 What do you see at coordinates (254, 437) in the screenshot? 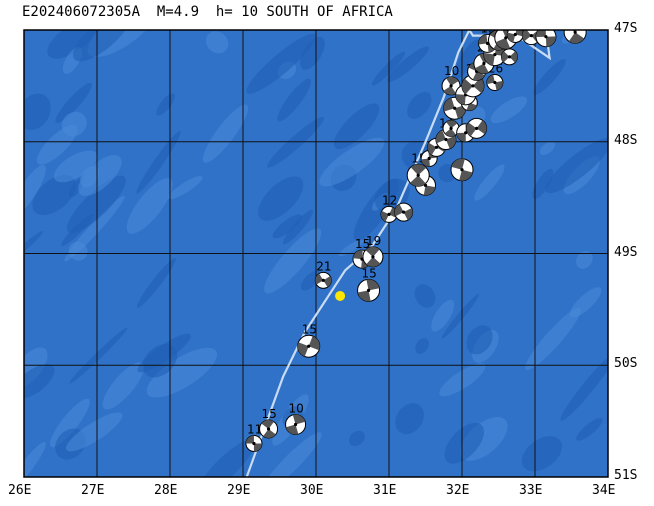
I see `focal-mechanism: 11` at bounding box center [254, 437].